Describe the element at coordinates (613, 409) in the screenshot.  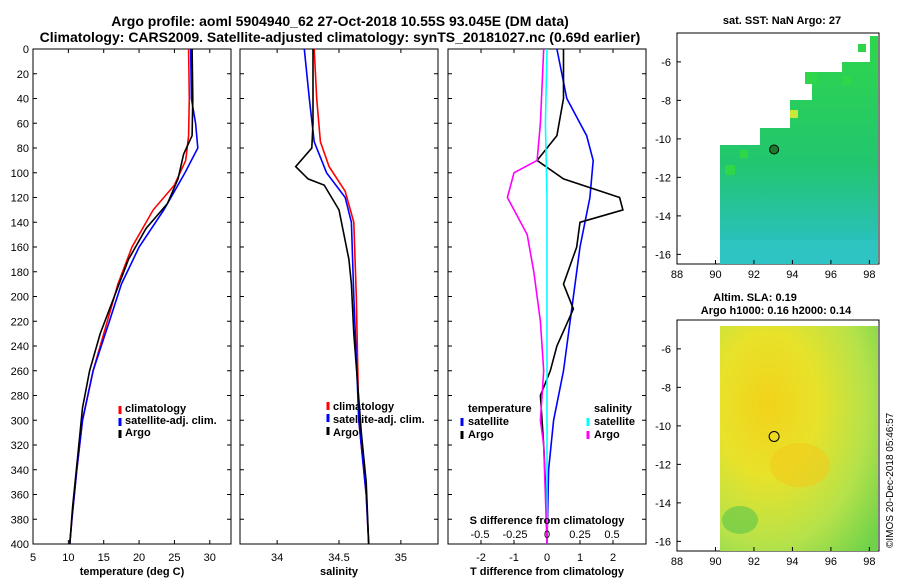
I see `legend-title-salinity: salinity` at that location.